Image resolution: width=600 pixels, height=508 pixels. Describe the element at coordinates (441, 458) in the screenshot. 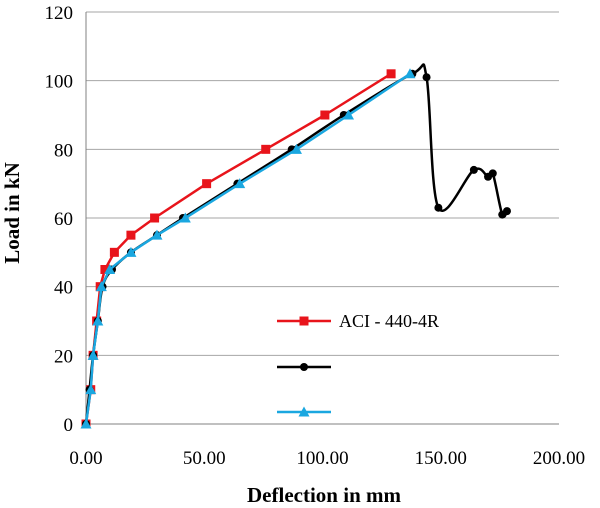

I see `x-tick-label: 150.00` at that location.